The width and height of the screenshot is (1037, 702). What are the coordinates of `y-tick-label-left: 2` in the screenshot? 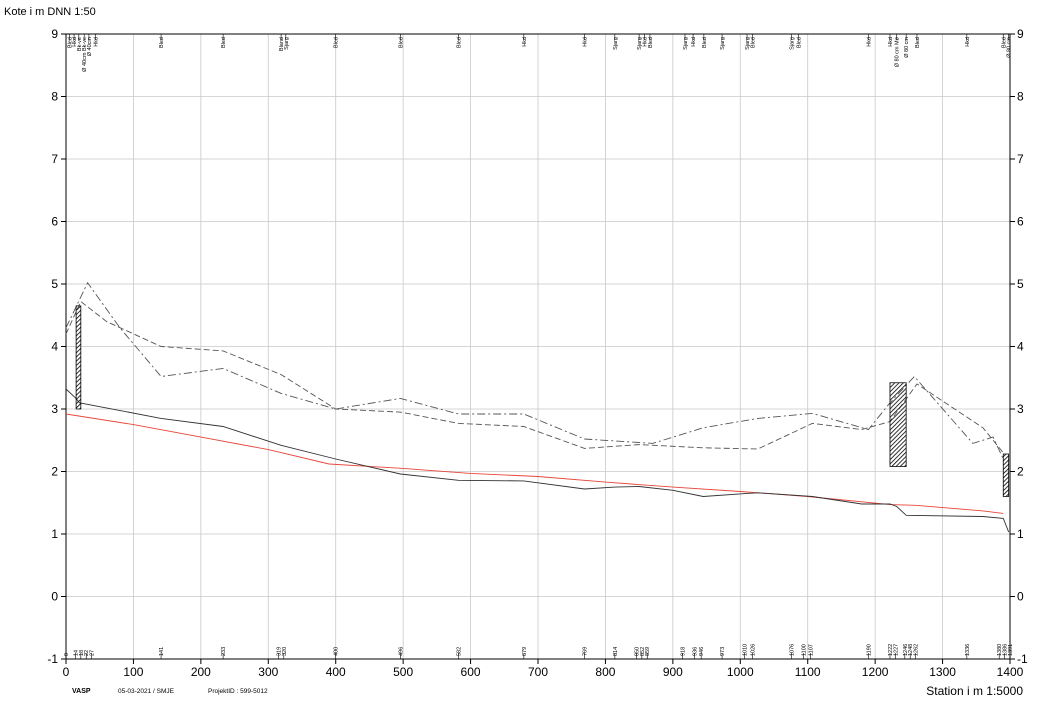 It's located at (54, 472).